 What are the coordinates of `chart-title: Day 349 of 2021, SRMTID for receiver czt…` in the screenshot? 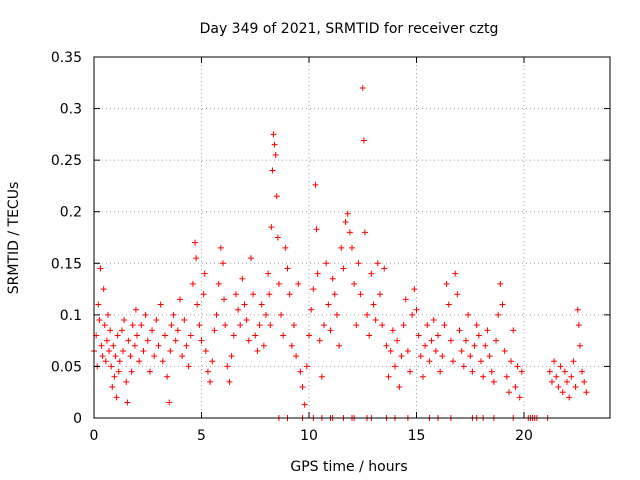 It's located at (349, 29).